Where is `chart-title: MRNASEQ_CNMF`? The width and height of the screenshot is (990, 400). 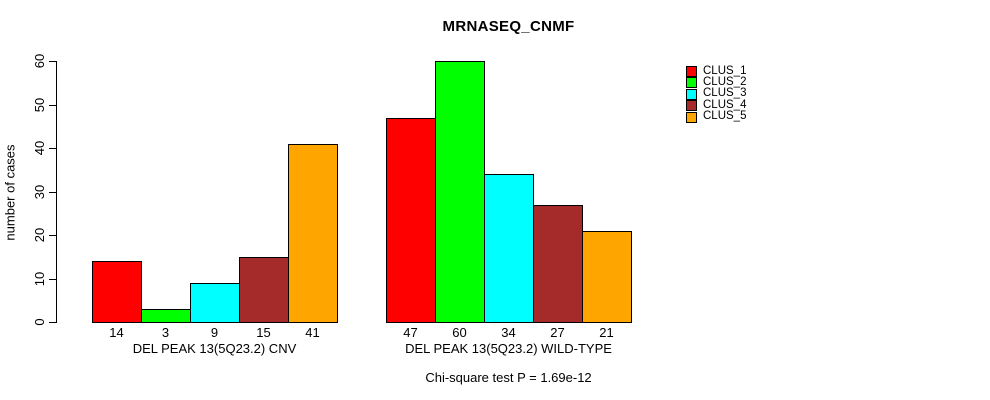 chart-title: MRNASEQ_CNMF is located at coordinates (508, 26).